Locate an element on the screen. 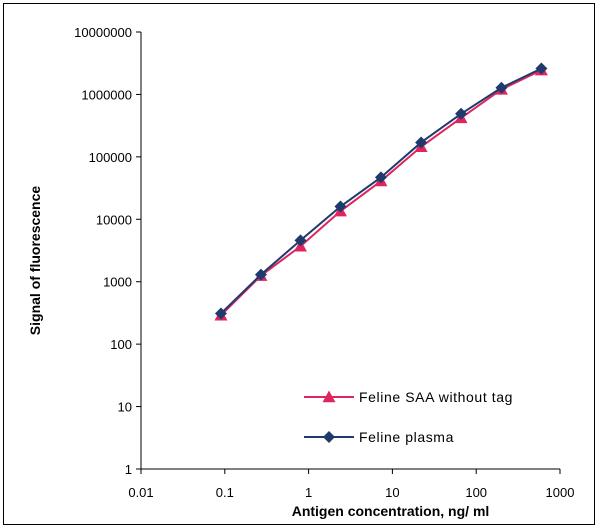  y-tick-label: 1 is located at coordinates (128, 469).